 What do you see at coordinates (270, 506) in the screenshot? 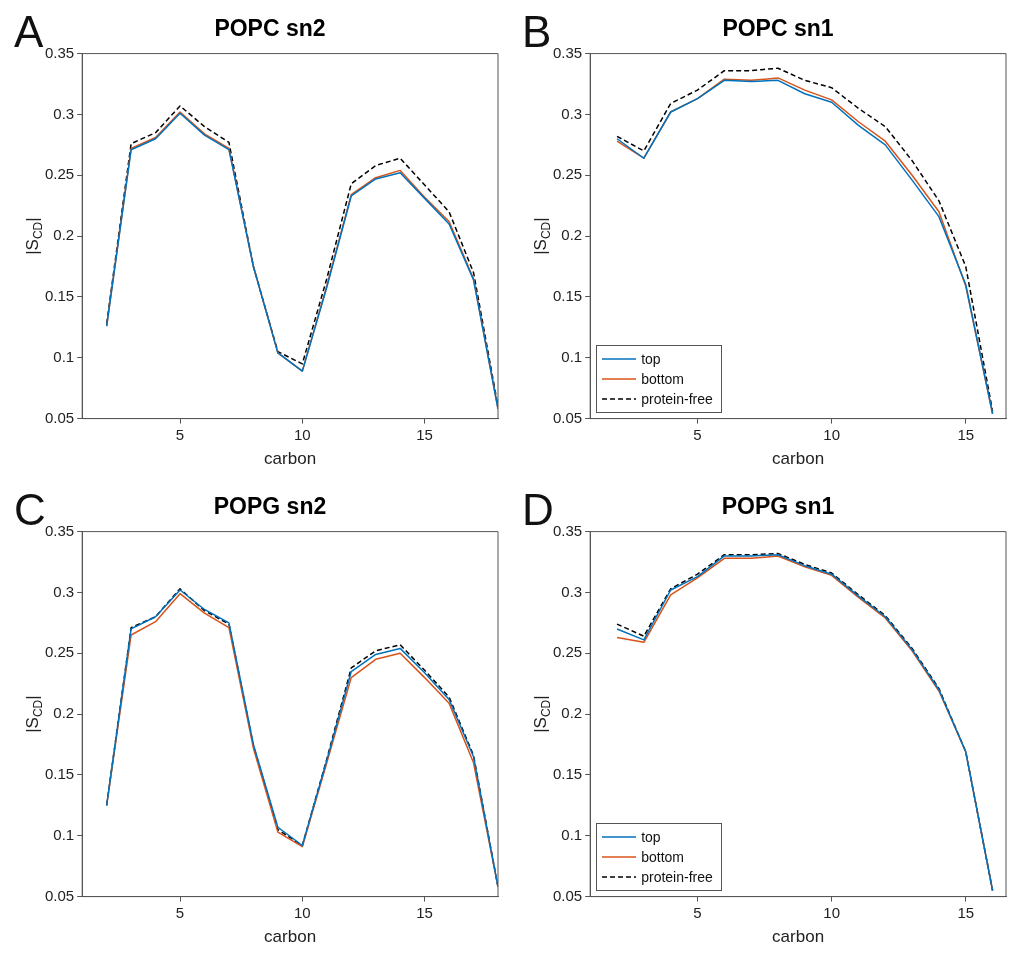
I see `chart-title: POPG sn2` at bounding box center [270, 506].